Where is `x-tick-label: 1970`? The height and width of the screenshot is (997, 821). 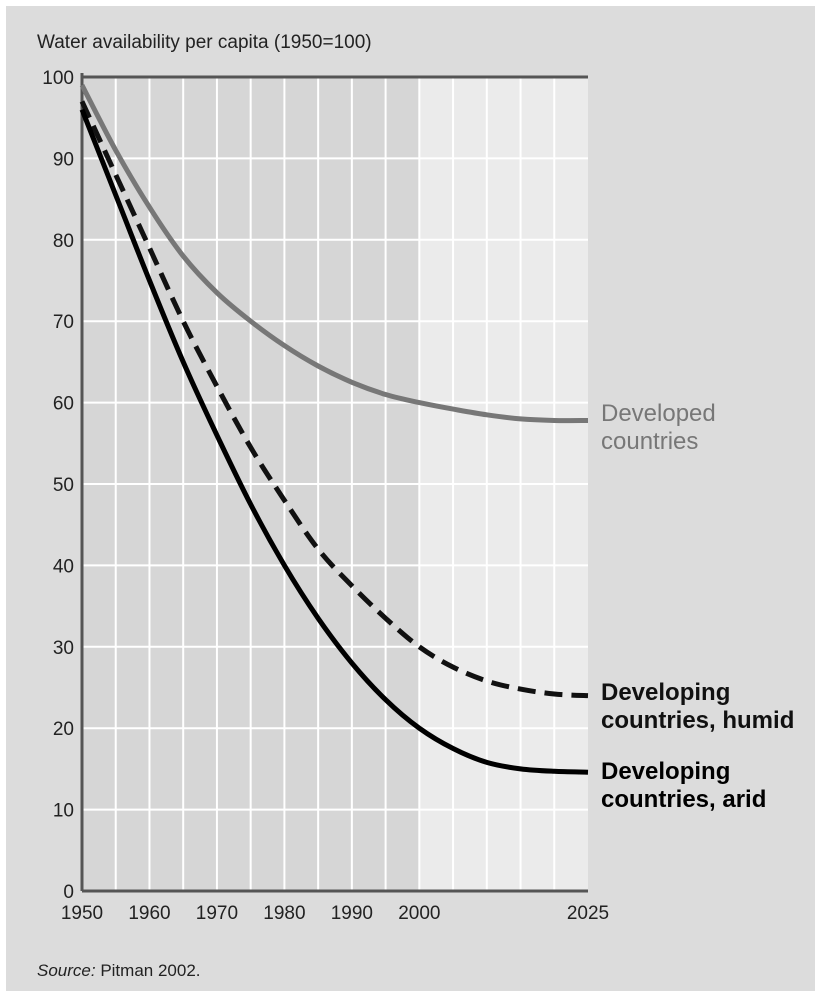 x-tick-label: 1970 is located at coordinates (217, 913).